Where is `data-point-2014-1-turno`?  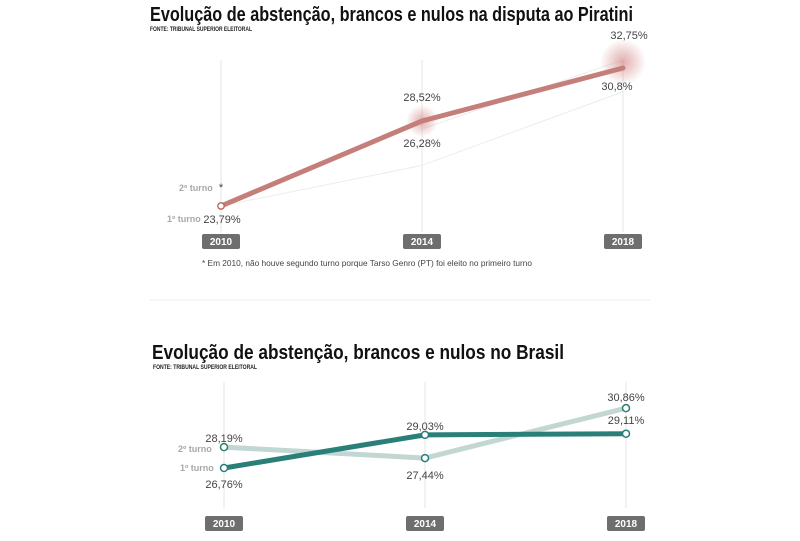
data-point-2014-1-turno is located at coordinates (425, 435).